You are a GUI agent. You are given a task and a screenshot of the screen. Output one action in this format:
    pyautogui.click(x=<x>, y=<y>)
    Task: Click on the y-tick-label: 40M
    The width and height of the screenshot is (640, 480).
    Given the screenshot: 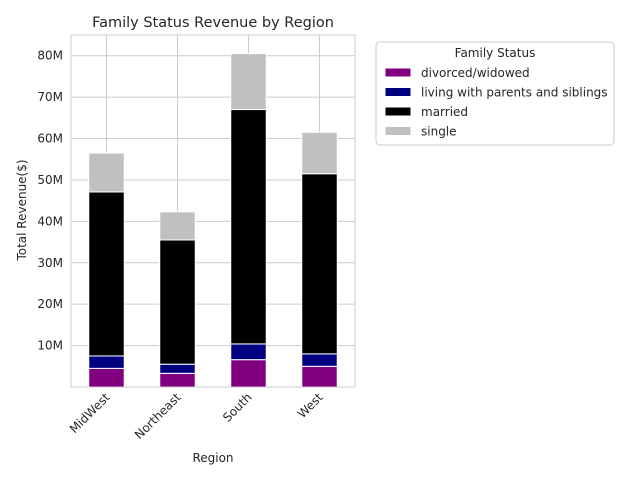 What is the action you would take?
    pyautogui.click(x=50, y=221)
    